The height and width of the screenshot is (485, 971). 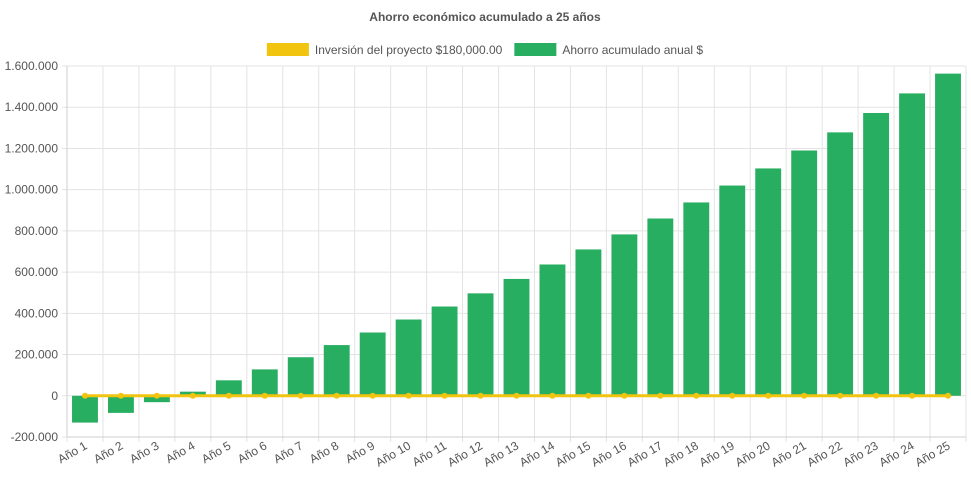 I want to click on x-tick-label: Año 9, so click(x=360, y=452).